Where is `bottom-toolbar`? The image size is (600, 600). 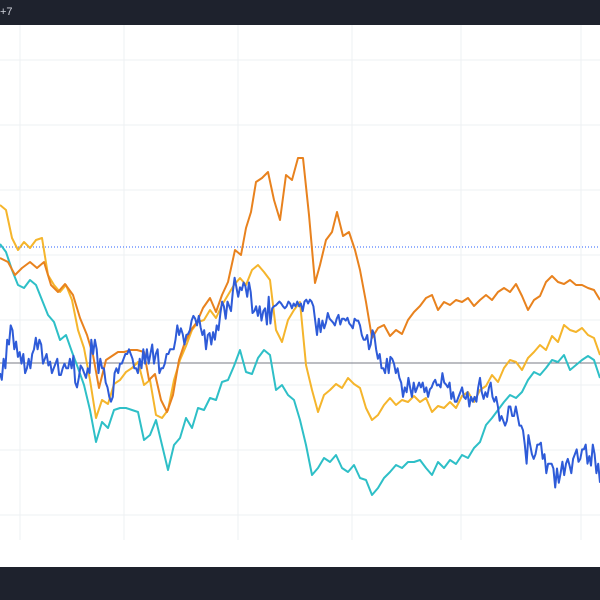
bottom-toolbar is located at coordinates (300, 583).